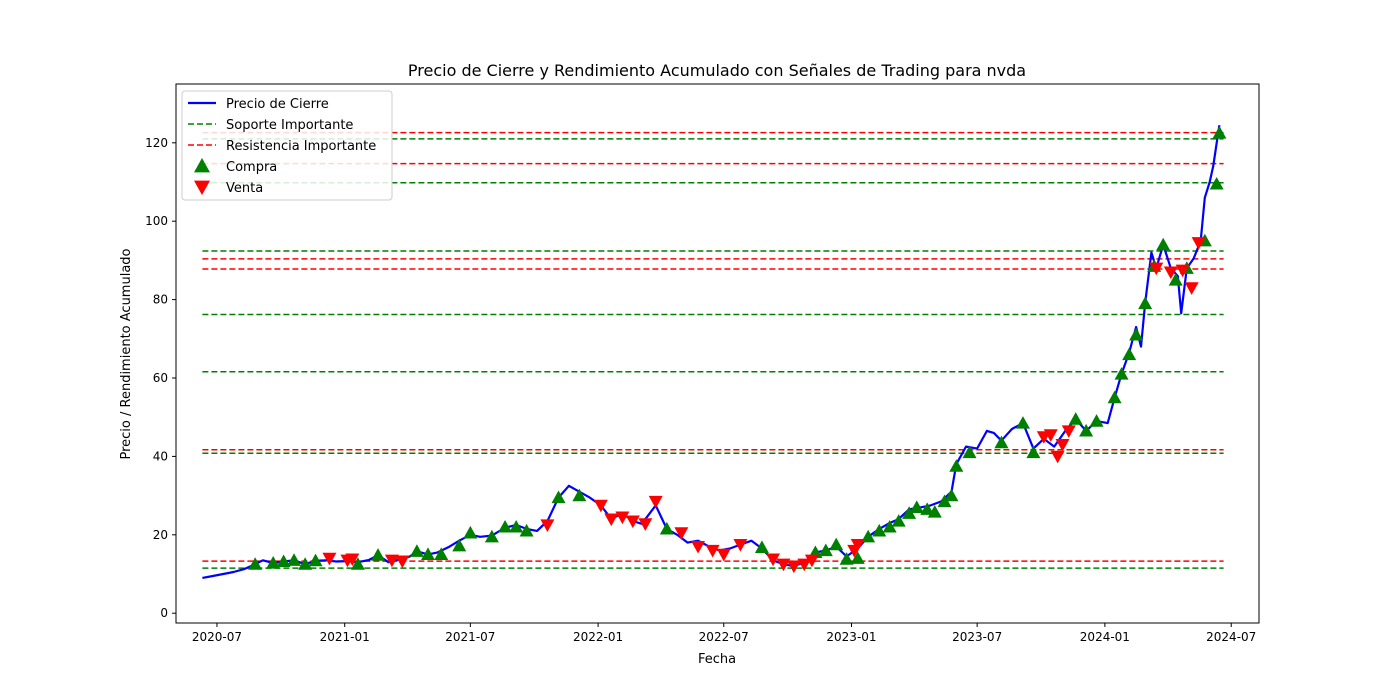 The width and height of the screenshot is (1400, 700). Describe the element at coordinates (277, 104) in the screenshot. I see `legend-label: Precio de Cierre` at that location.